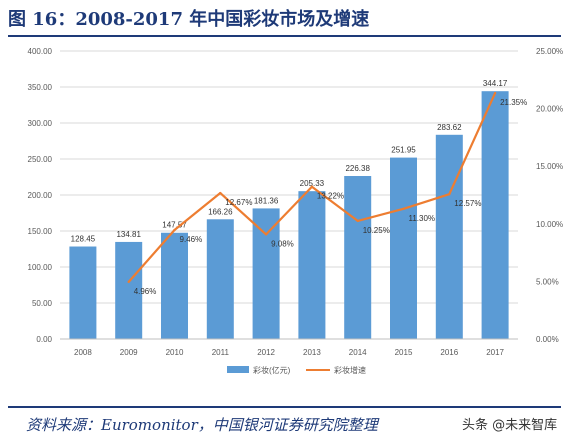 The image size is (569, 440). Describe the element at coordinates (40, 159) in the screenshot. I see `y-left-tick-label: 250.00` at that location.